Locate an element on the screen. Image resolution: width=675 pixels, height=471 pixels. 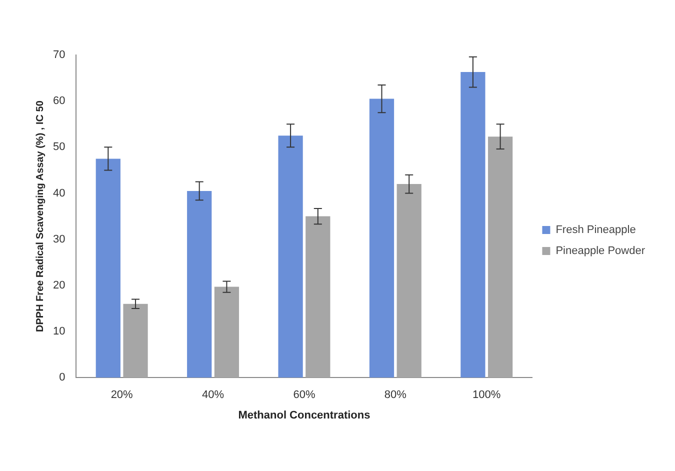
y-tick-label: 30 is located at coordinates (59, 239).